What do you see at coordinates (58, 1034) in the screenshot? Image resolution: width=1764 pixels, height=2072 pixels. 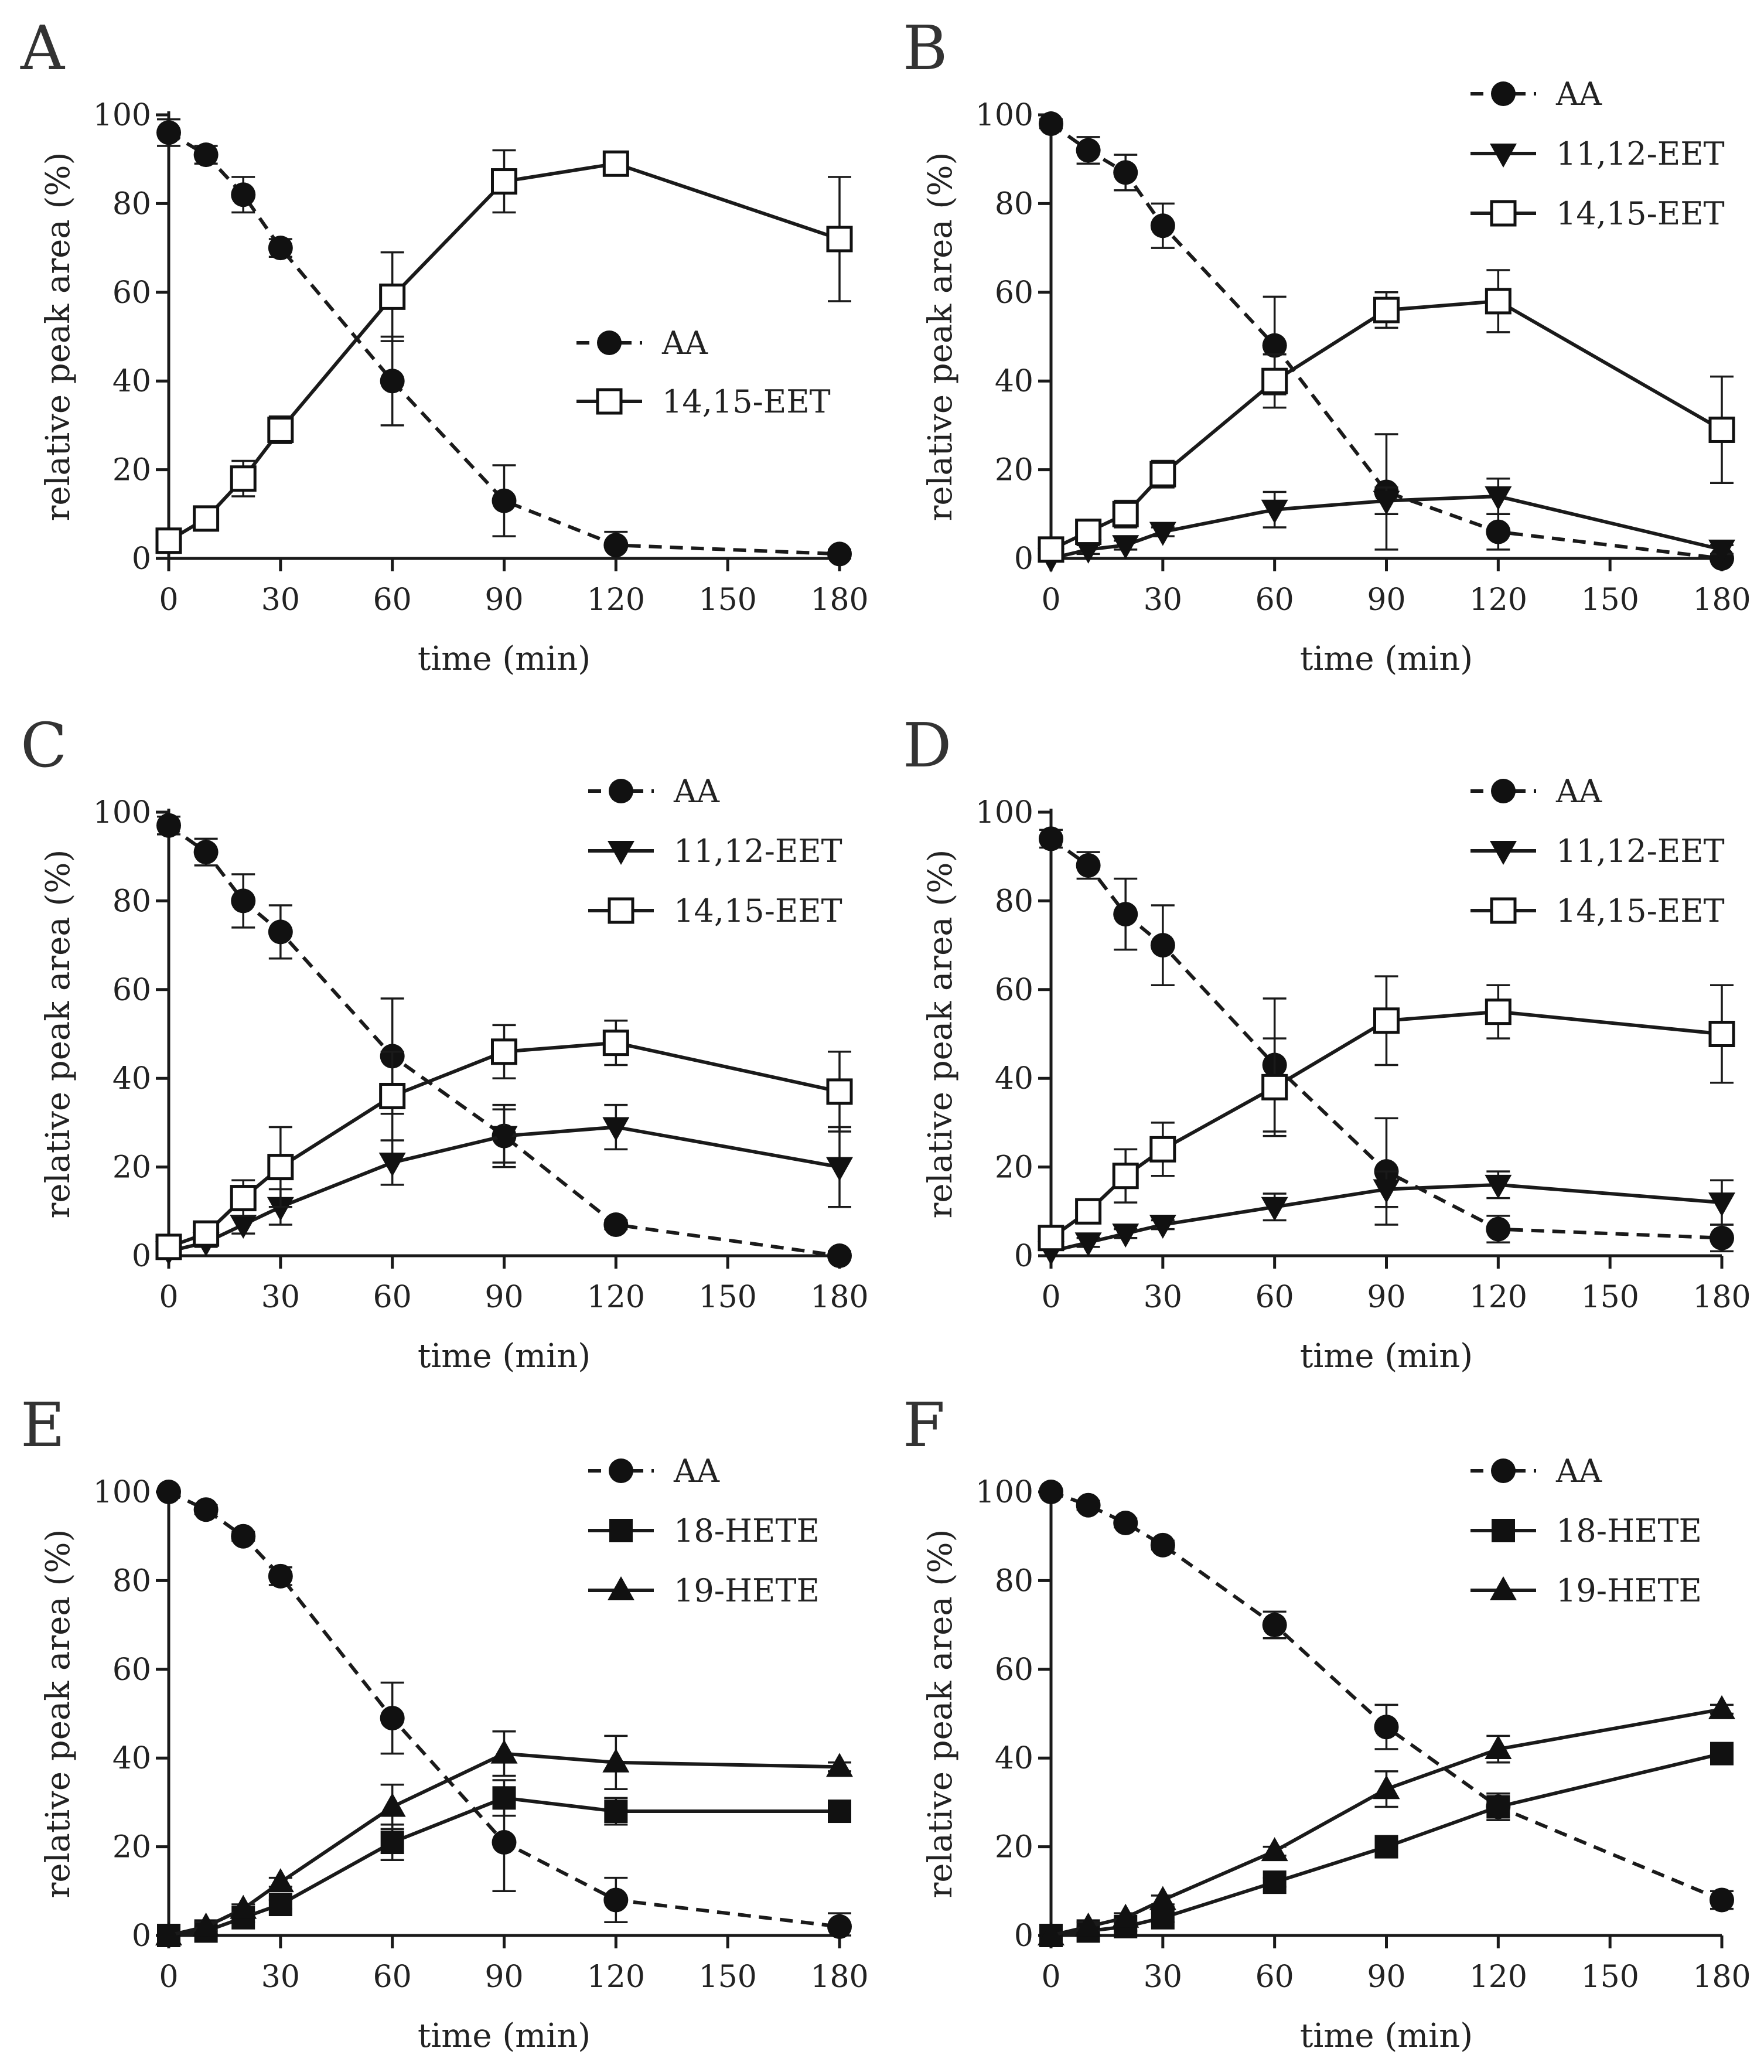 I see `y-axis-label-c: relative peak area (%)` at bounding box center [58, 1034].